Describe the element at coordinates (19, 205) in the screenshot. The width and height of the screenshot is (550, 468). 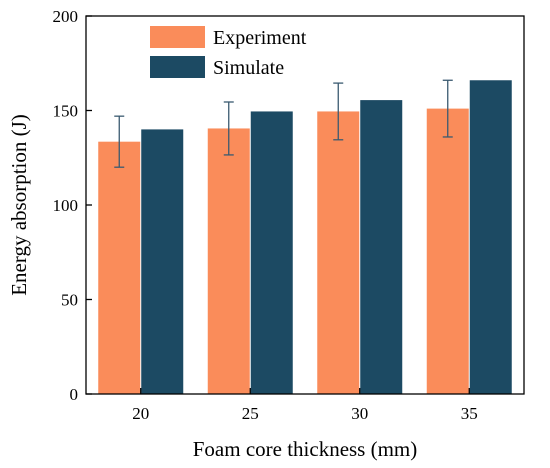
I see `y-axis-label: Energy absorption (J)` at that location.